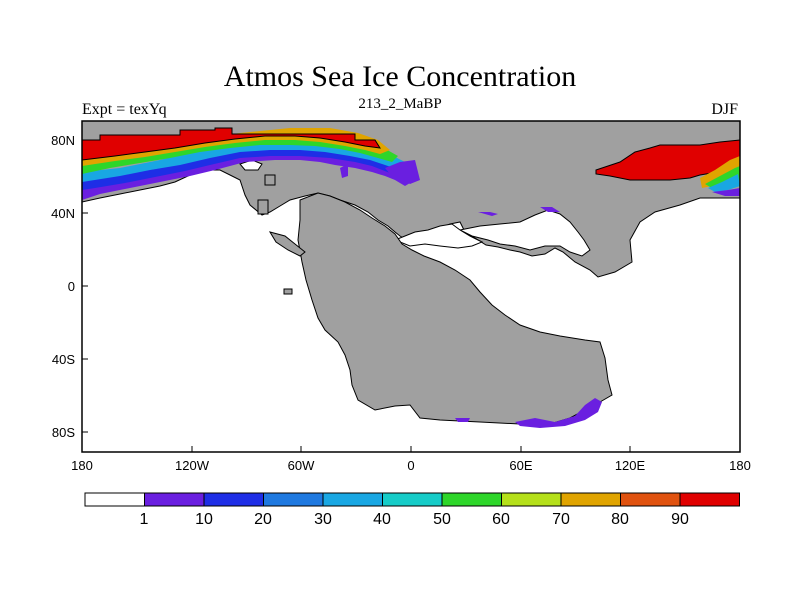 The width and height of the screenshot is (800, 600). Describe the element at coordinates (301, 465) in the screenshot. I see `x-tick-label: 60W` at that location.